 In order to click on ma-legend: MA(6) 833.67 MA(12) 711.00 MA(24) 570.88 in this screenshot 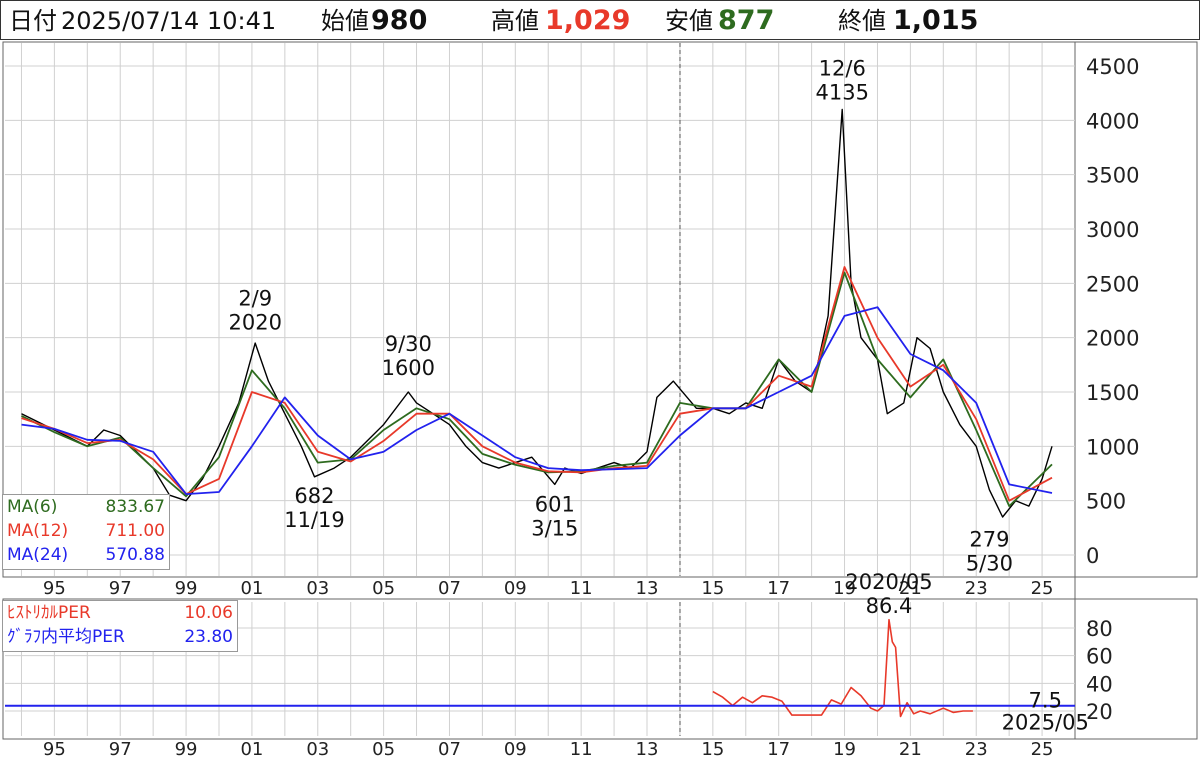, I will do `click(86, 532)`.